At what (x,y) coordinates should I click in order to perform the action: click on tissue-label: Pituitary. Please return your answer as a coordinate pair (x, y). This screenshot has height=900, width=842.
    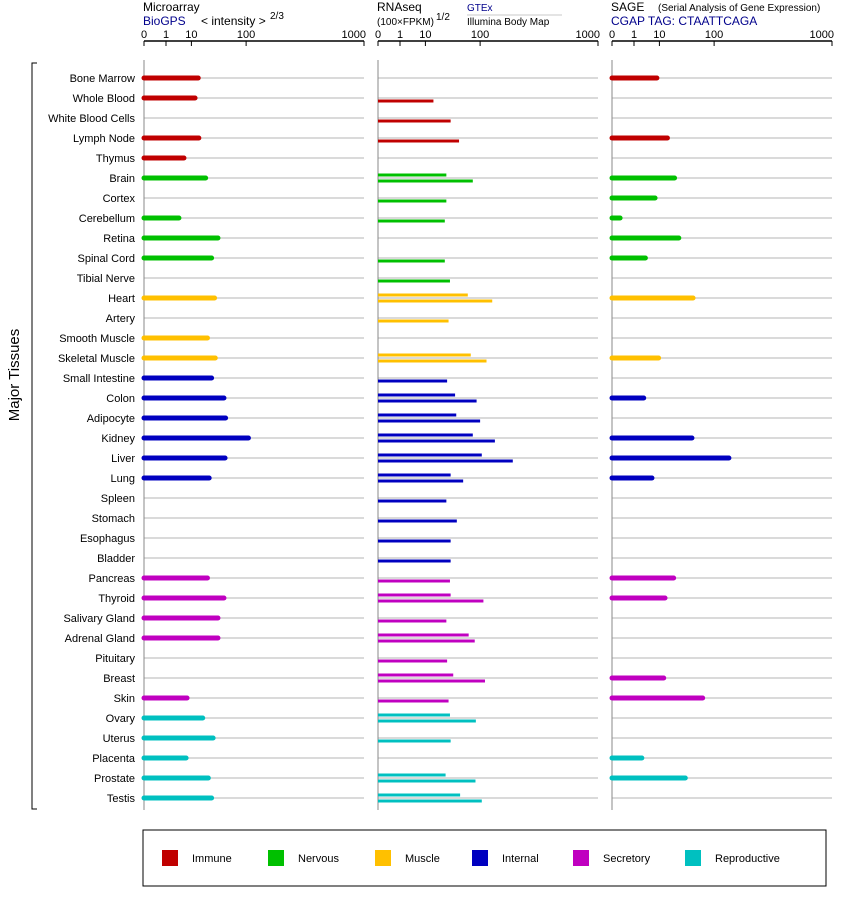
    Looking at the image, I should click on (115, 659).